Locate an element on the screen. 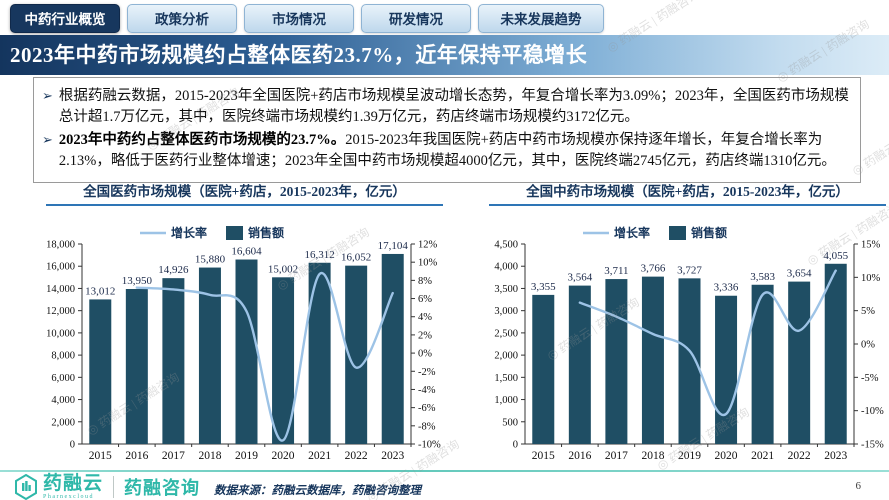 This screenshot has width=889, height=500. brand-subtitle: Pharnexcloud is located at coordinates (68, 497).